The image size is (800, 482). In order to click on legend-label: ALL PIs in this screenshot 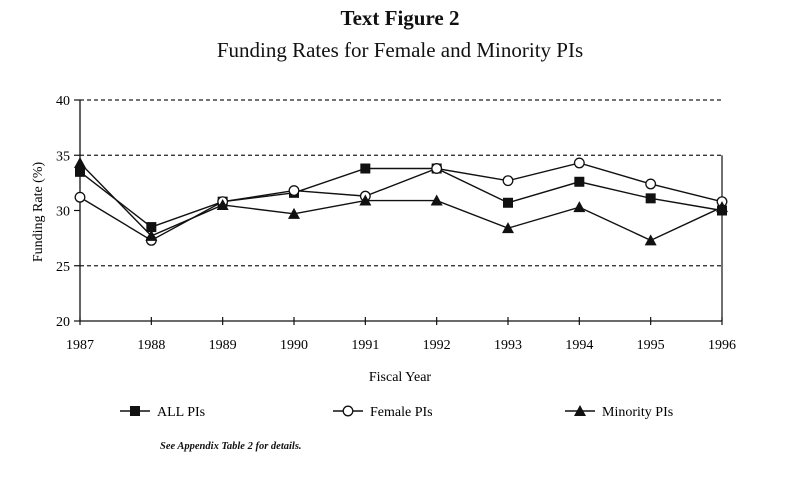, I will do `click(181, 412)`.